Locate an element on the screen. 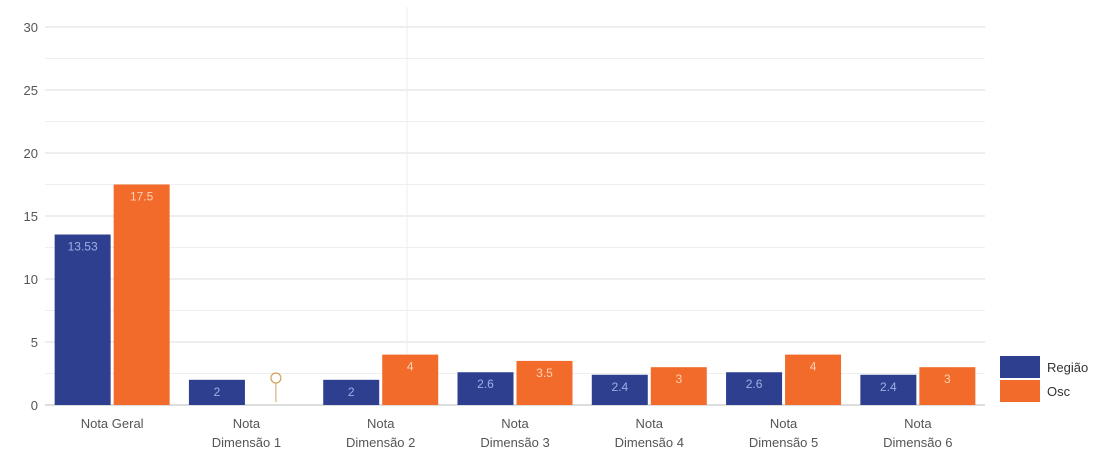 The width and height of the screenshot is (1103, 456). x-tick-label: Nota Dimensão 3 is located at coordinates (514, 433).